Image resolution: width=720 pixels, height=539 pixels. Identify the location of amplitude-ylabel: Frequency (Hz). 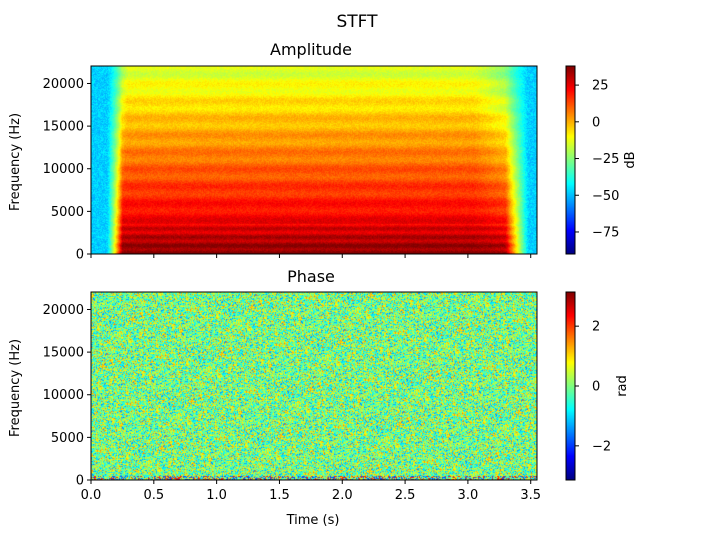
(15, 162).